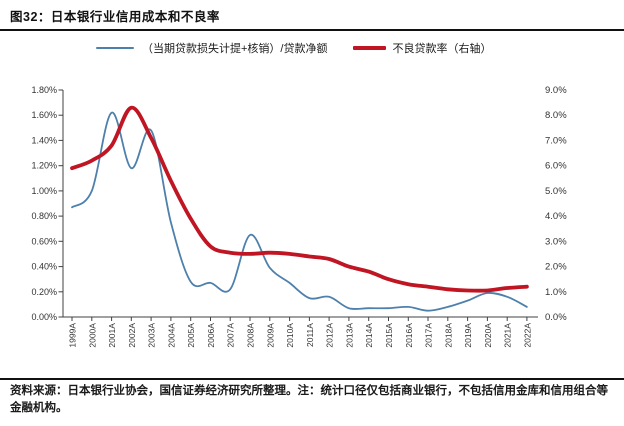 The height and width of the screenshot is (426, 624). I want to click on chart-legend: （当期贷款损失计提+核销）/贷款净额 不良贷款率（右轴）, so click(293, 48).